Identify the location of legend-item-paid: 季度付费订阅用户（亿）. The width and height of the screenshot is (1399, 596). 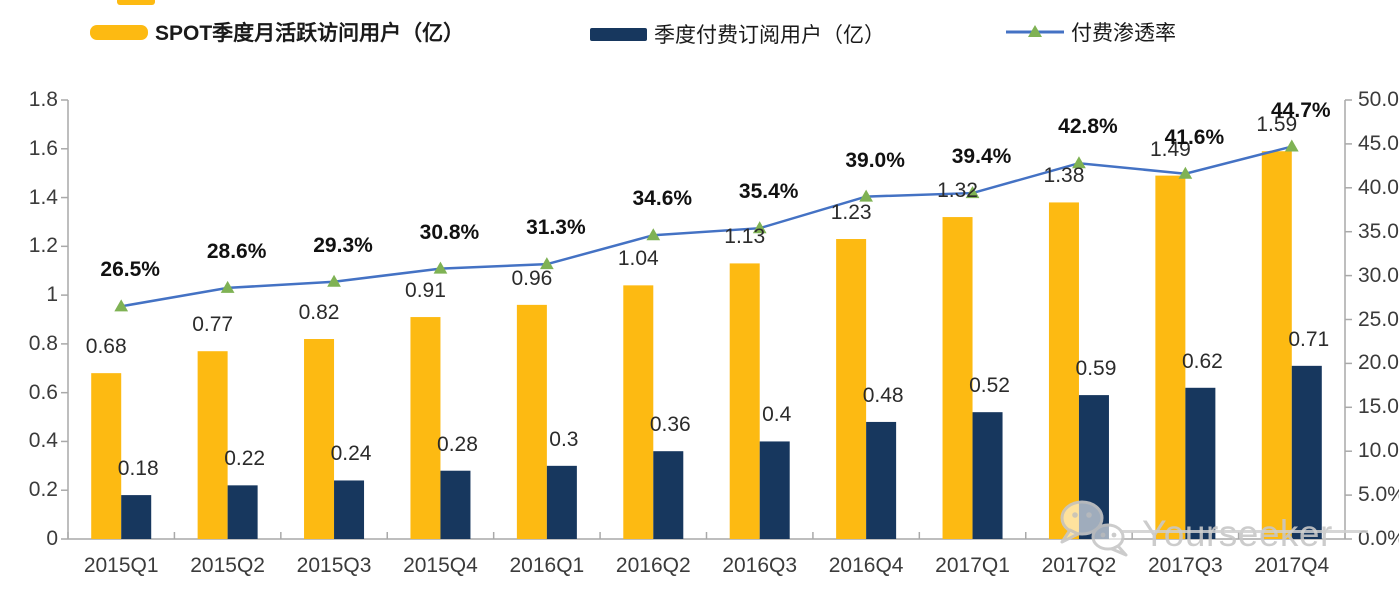
(737, 34).